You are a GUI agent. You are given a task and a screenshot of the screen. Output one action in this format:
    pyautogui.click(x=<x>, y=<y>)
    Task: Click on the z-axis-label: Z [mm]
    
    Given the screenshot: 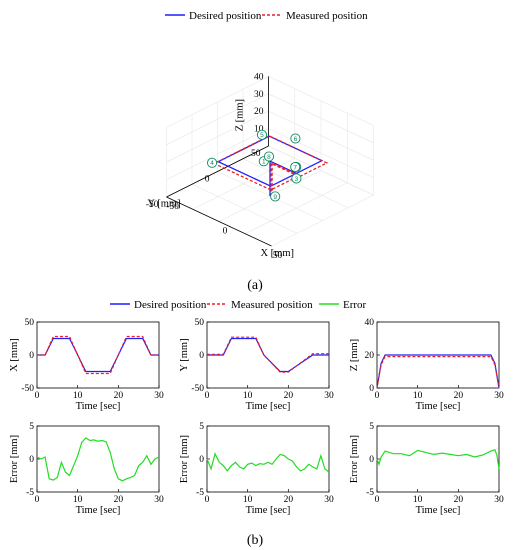 What is the action you would take?
    pyautogui.click(x=240, y=115)
    